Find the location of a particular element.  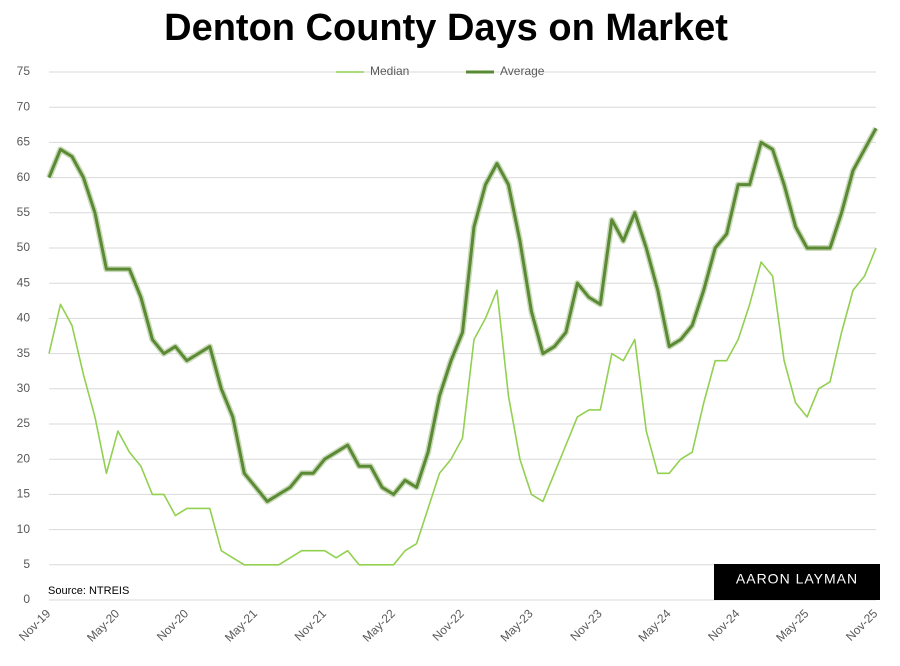

x-tick-label: Nov-21 is located at coordinates (310, 624).